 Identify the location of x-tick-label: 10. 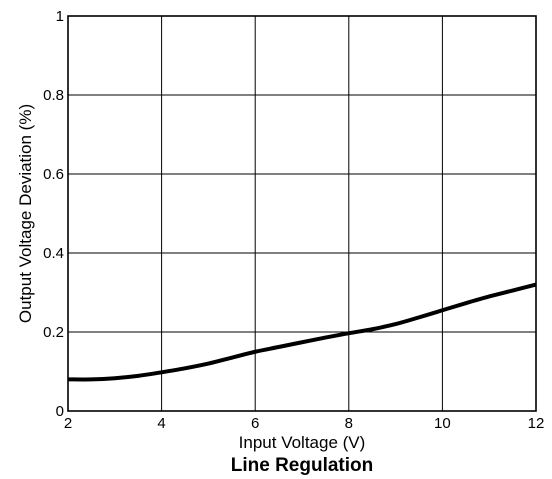
(442, 423).